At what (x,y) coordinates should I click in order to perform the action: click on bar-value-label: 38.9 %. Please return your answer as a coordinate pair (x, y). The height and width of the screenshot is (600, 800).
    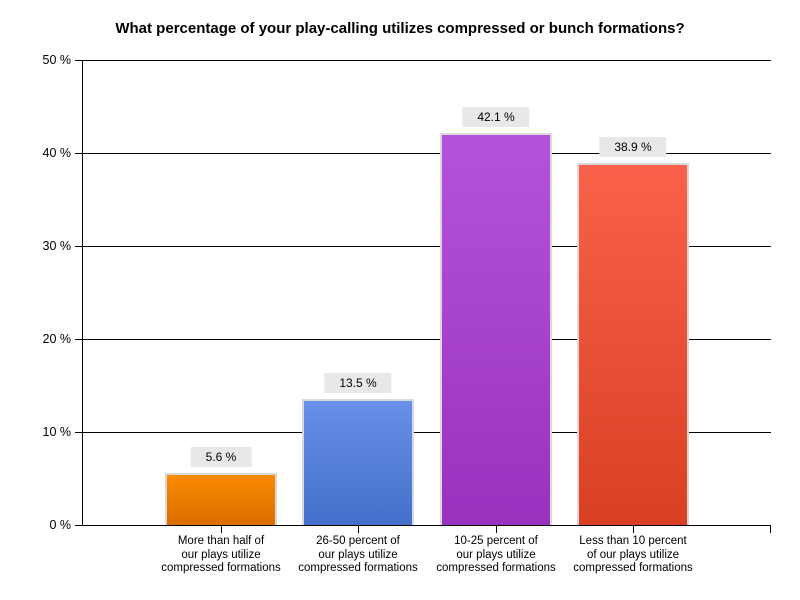
    Looking at the image, I should click on (633, 147).